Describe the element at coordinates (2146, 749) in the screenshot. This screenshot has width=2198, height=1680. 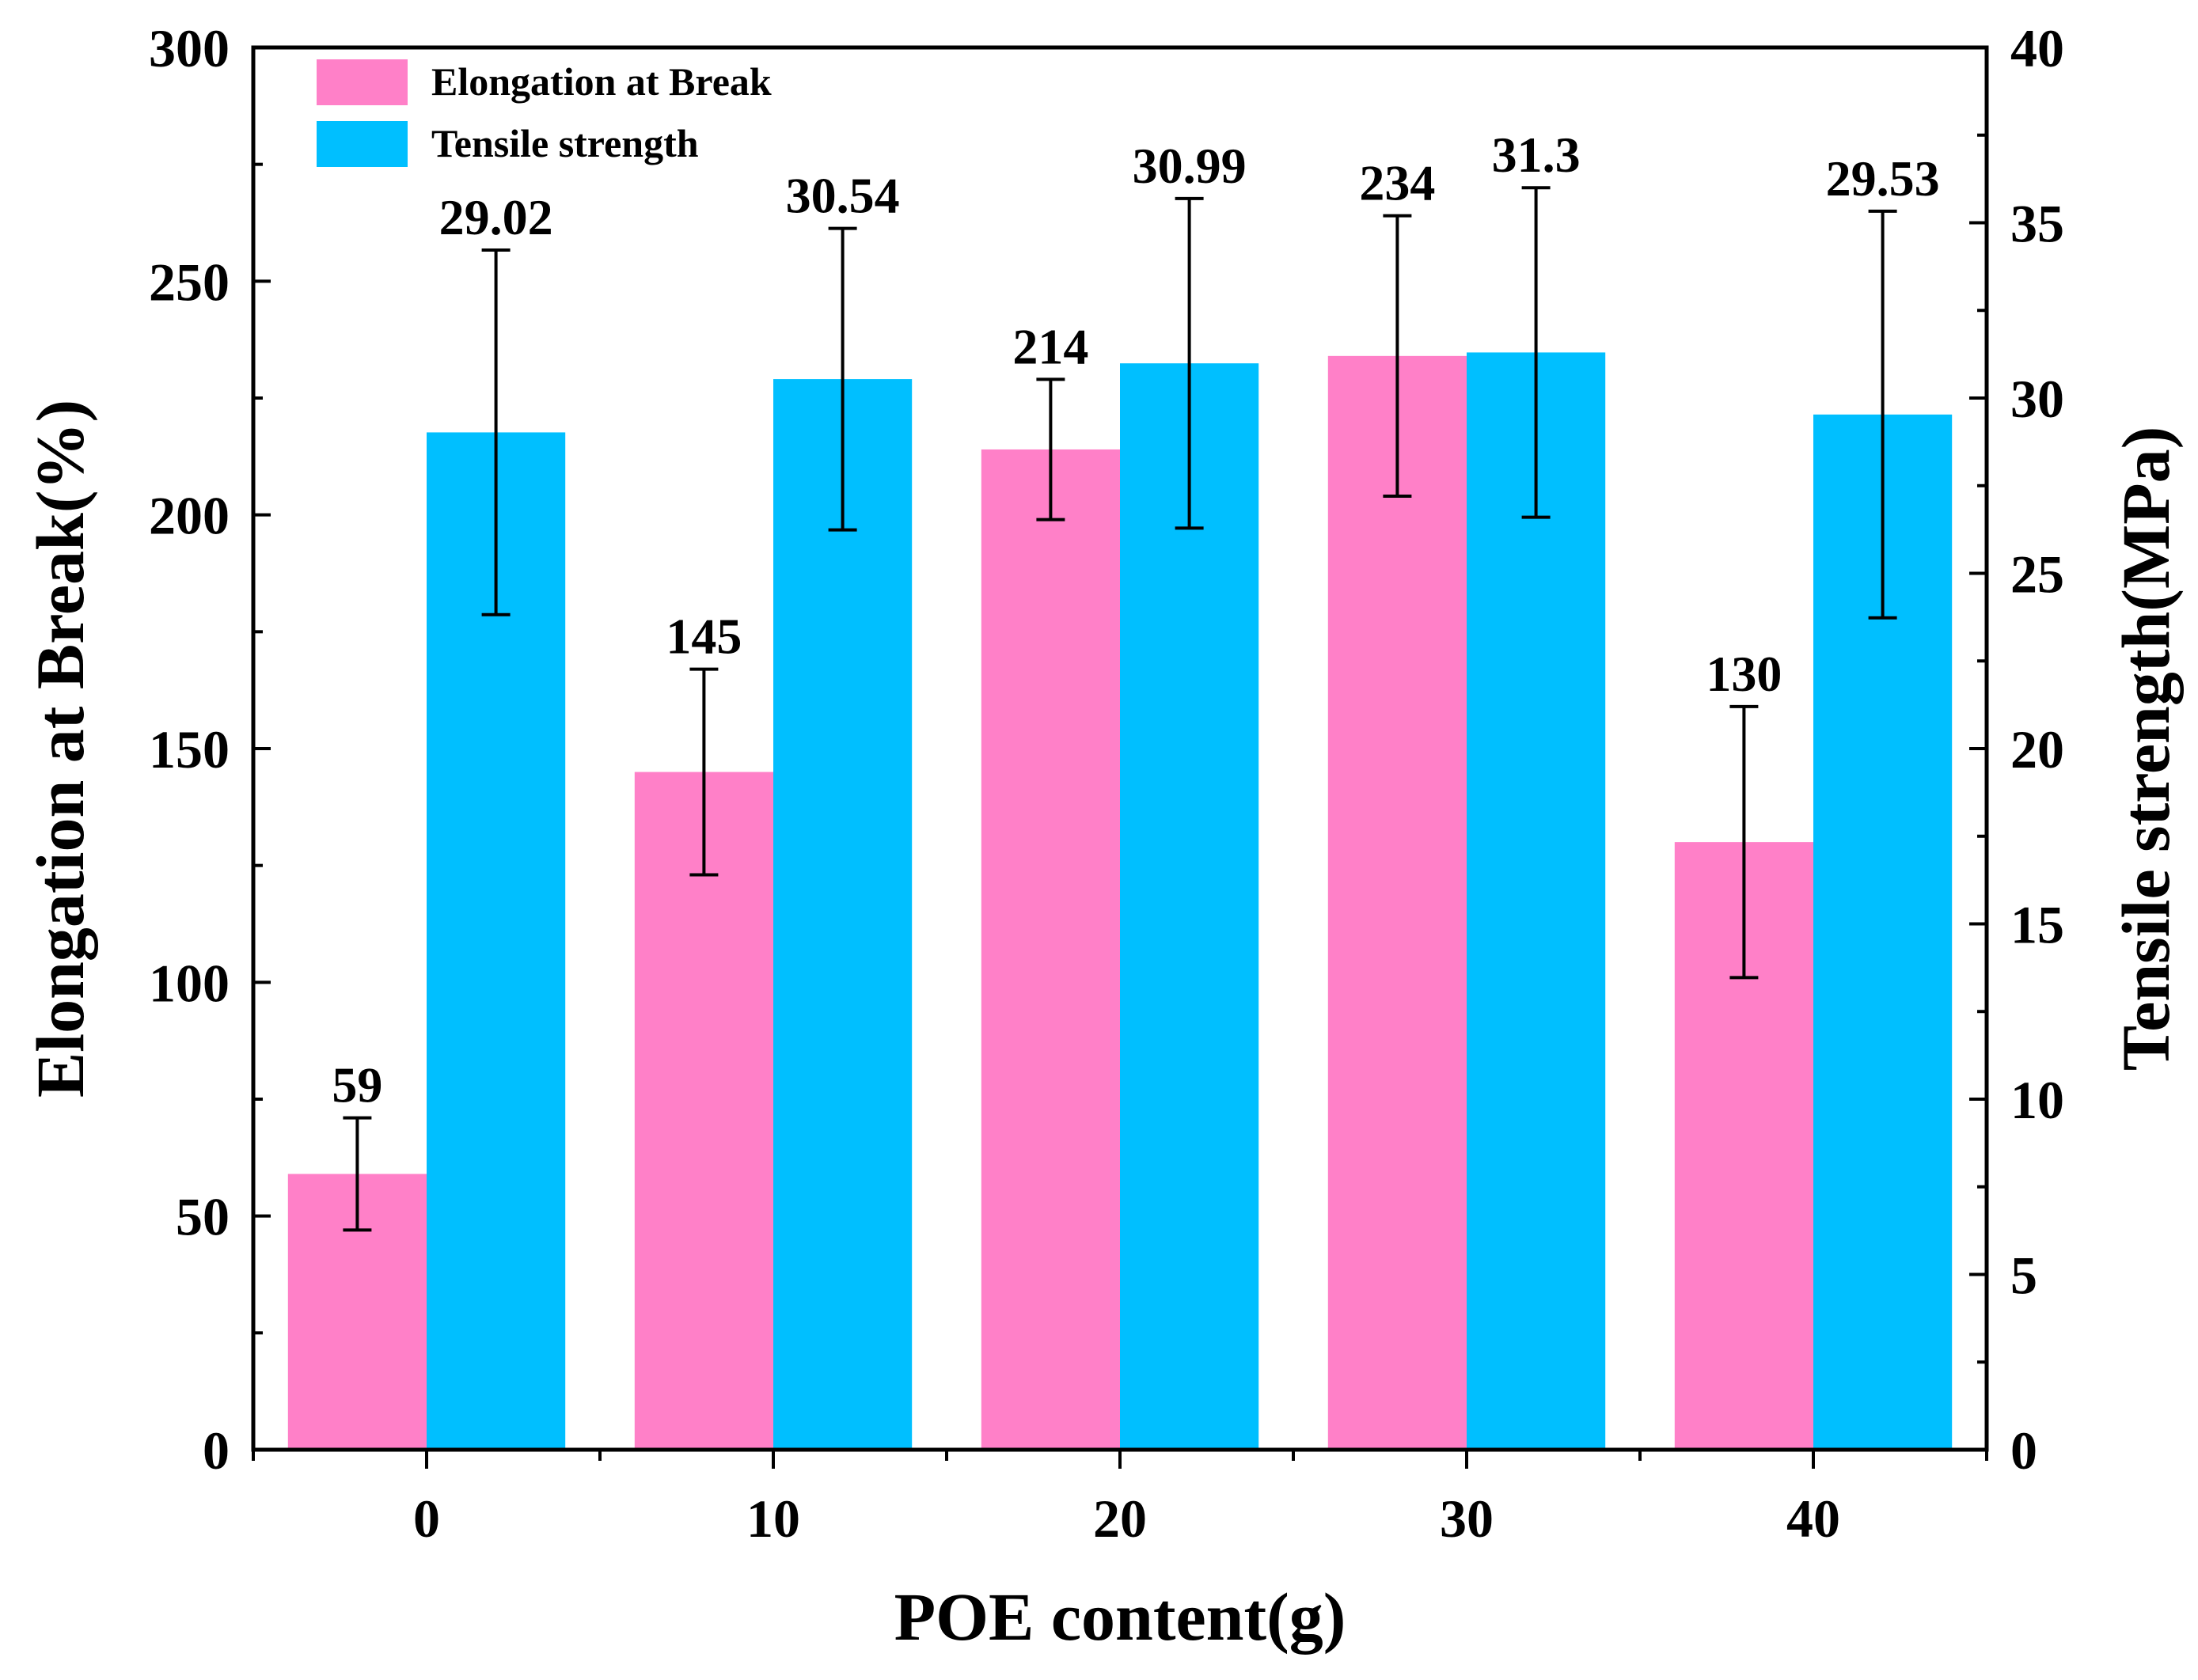
I see `y2-axis-title: Tensile strength(MPa)` at that location.